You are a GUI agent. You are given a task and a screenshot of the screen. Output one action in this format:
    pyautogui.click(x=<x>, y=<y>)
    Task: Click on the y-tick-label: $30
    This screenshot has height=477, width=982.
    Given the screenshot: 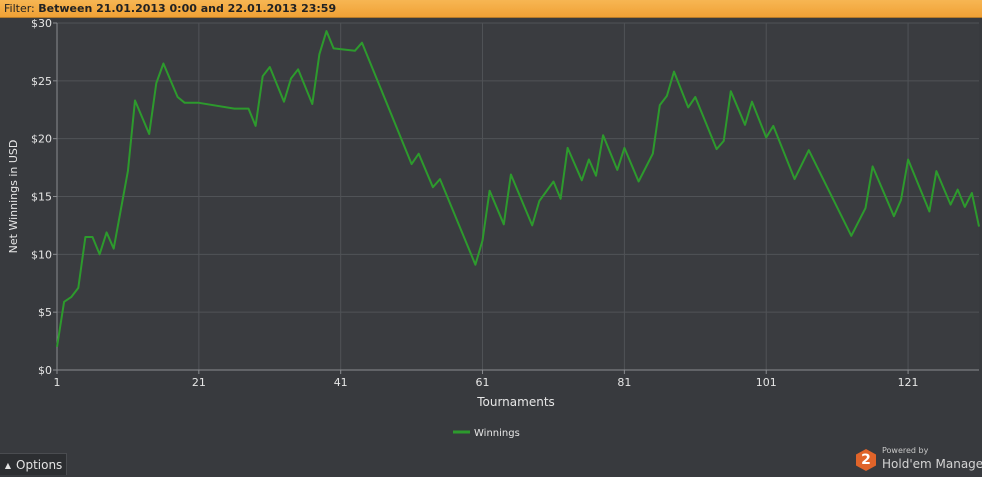 What is the action you would take?
    pyautogui.click(x=41, y=24)
    